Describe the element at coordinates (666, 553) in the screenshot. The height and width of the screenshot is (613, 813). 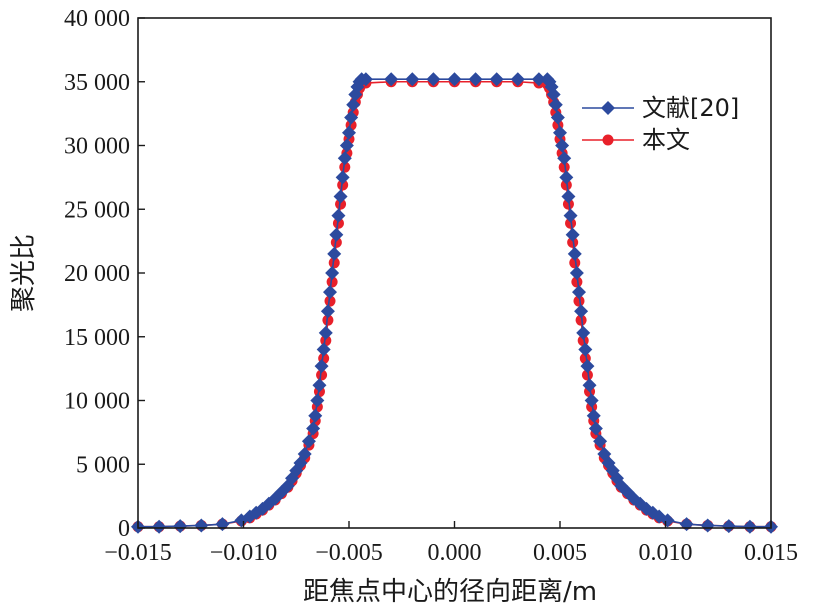
I see `x-tick-label: 0.010` at that location.